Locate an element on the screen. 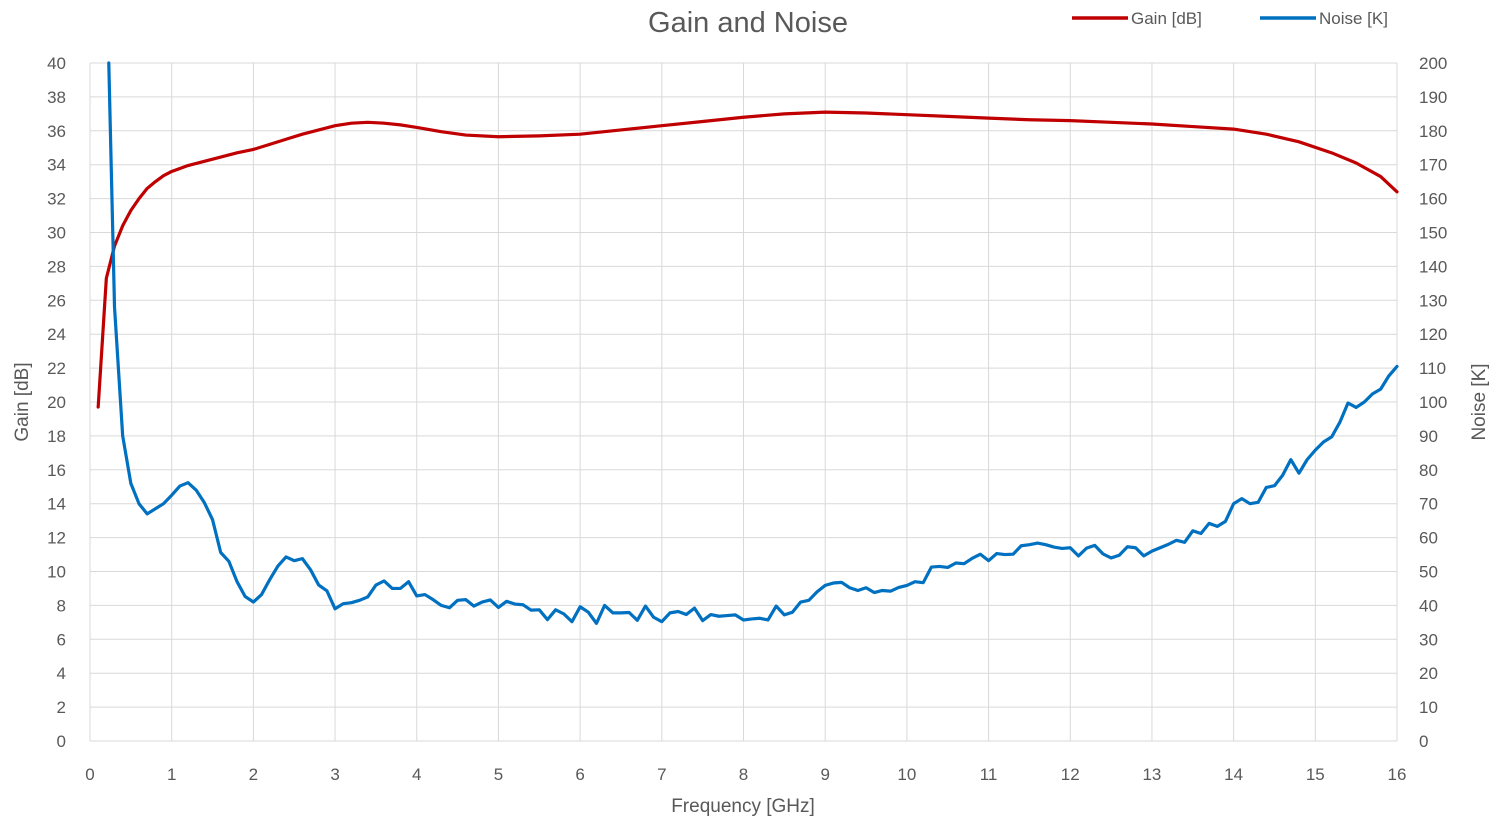  y2-tick-label: 60 is located at coordinates (1428, 538).